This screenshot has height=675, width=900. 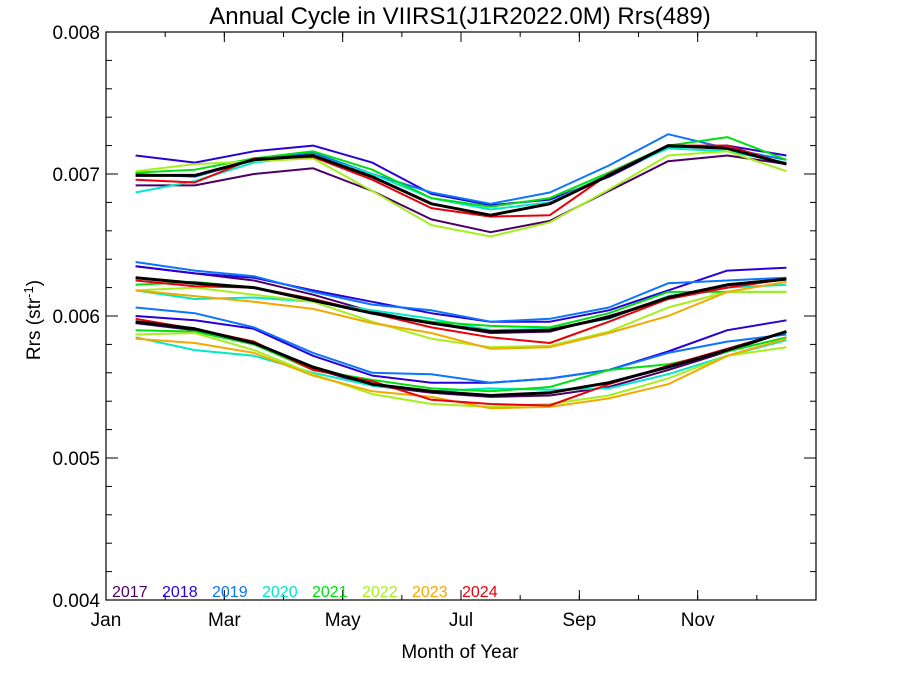 I want to click on legend-item-2021: 2021, so click(x=330, y=592).